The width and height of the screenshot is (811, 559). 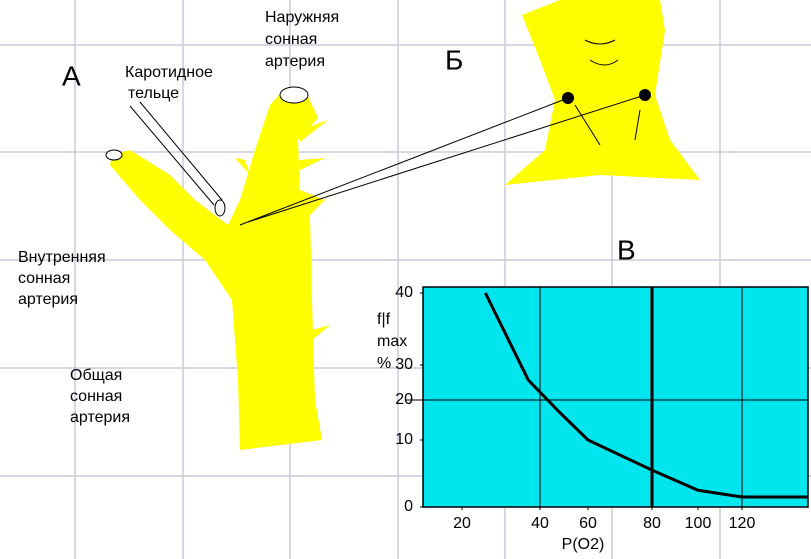 What do you see at coordinates (96, 375) in the screenshot?
I see `label: Общая` at bounding box center [96, 375].